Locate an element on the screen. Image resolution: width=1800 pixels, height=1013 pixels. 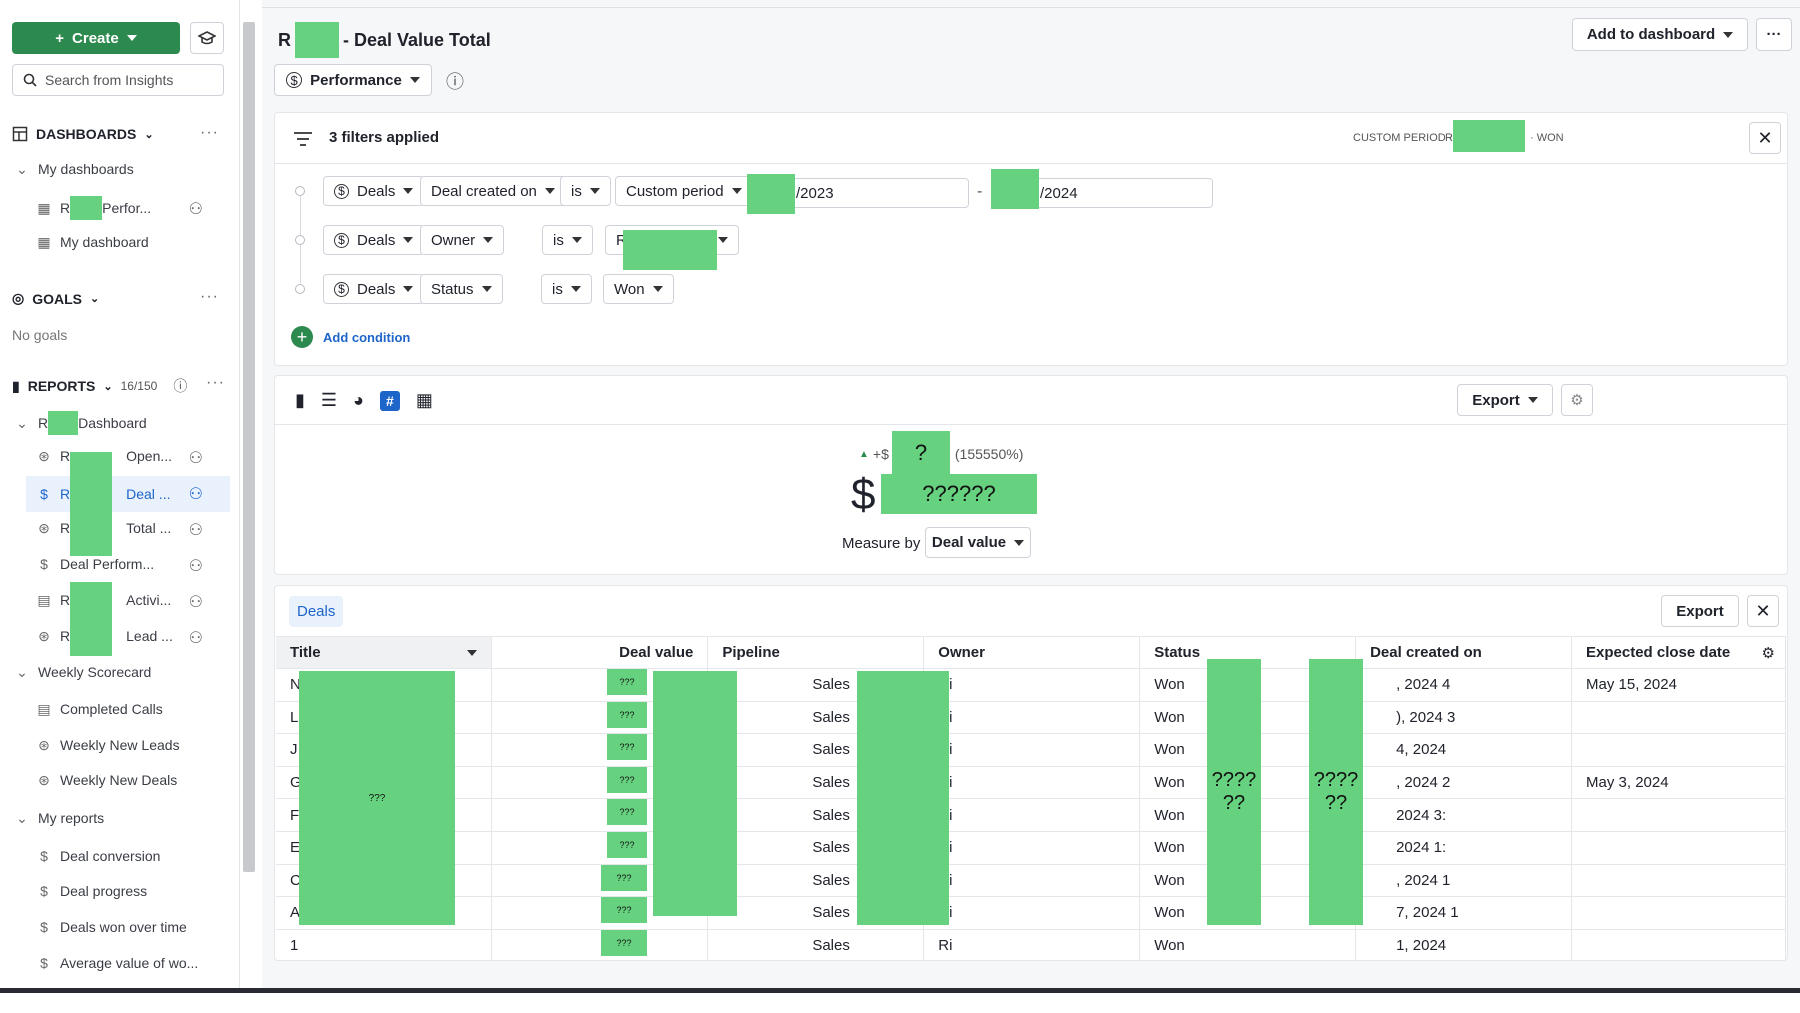
table-row: F$1SalesRiWon2024 3: is located at coordinates (1031, 815).